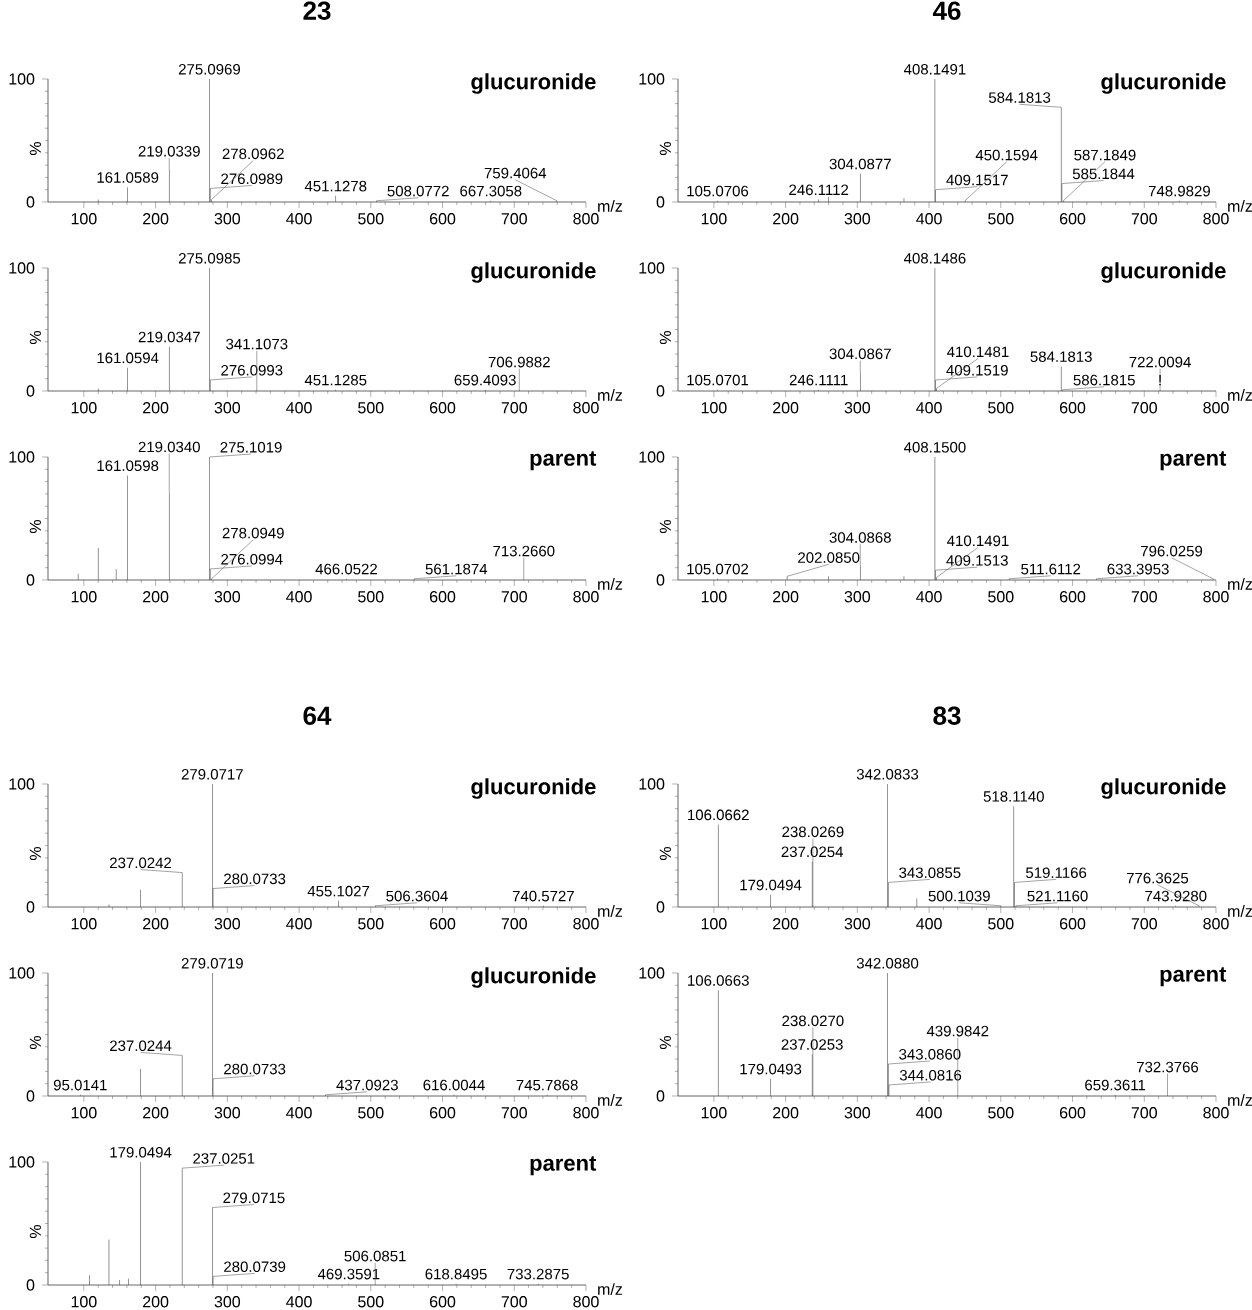 The height and width of the screenshot is (1310, 1252). Describe the element at coordinates (418, 191) in the screenshot. I see `annotation: 508.0772` at that location.